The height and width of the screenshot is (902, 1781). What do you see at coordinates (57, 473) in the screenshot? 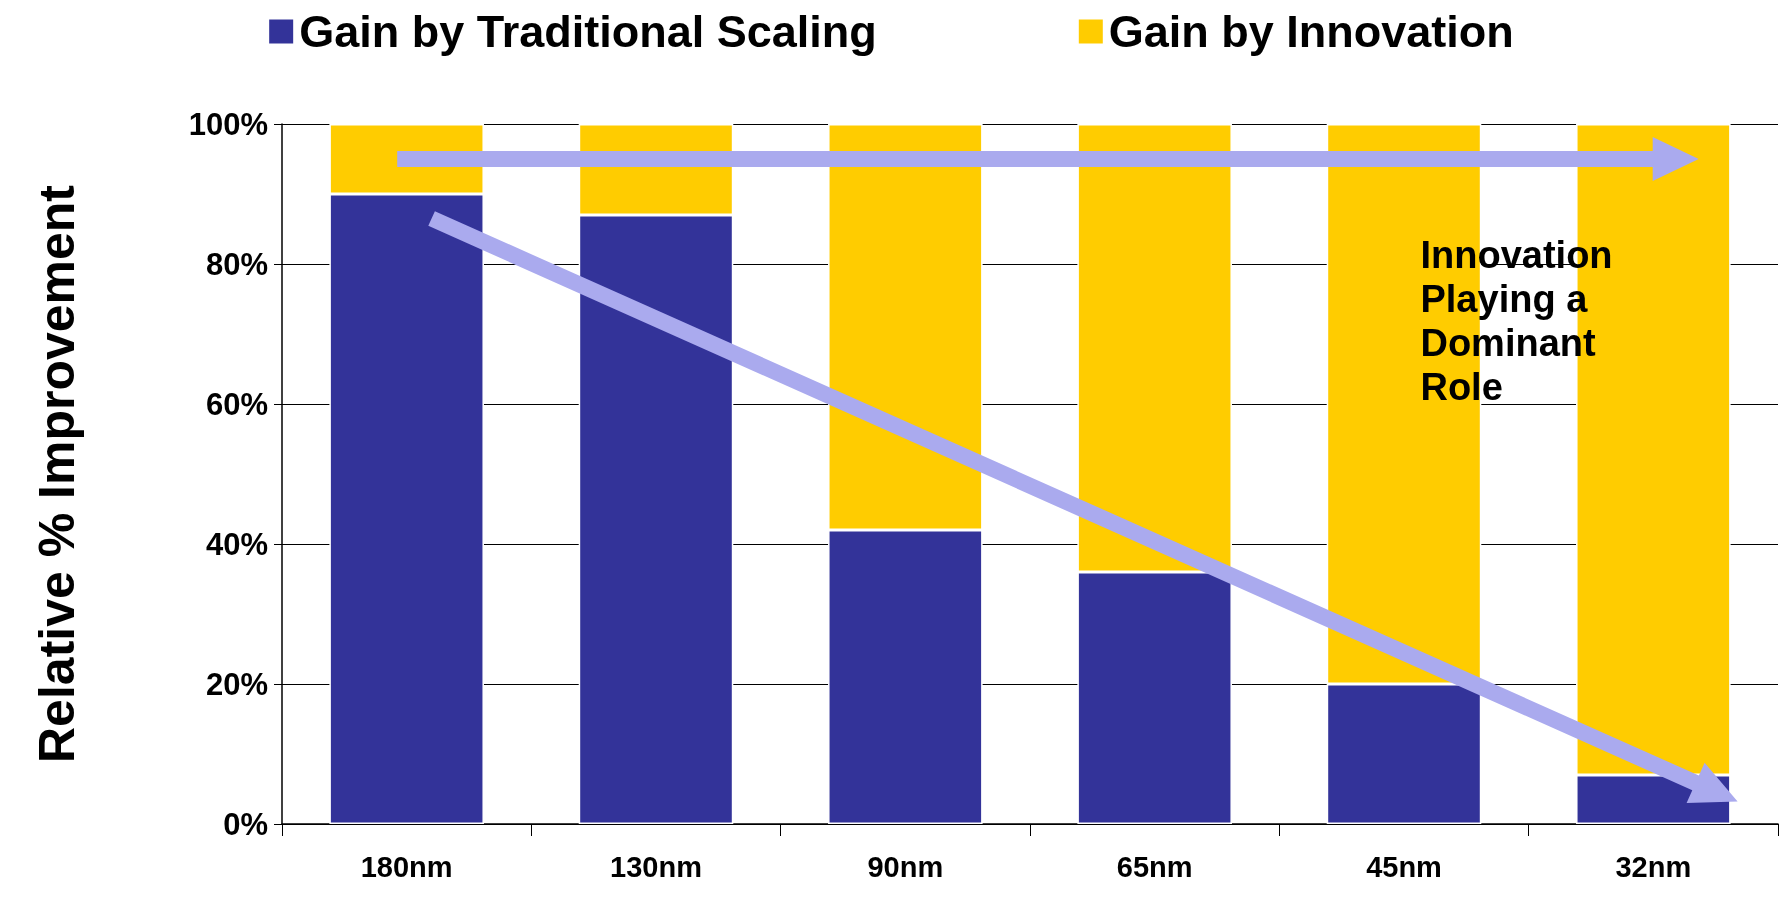
I see `y-axis-title: Relative % Improvement` at bounding box center [57, 473].